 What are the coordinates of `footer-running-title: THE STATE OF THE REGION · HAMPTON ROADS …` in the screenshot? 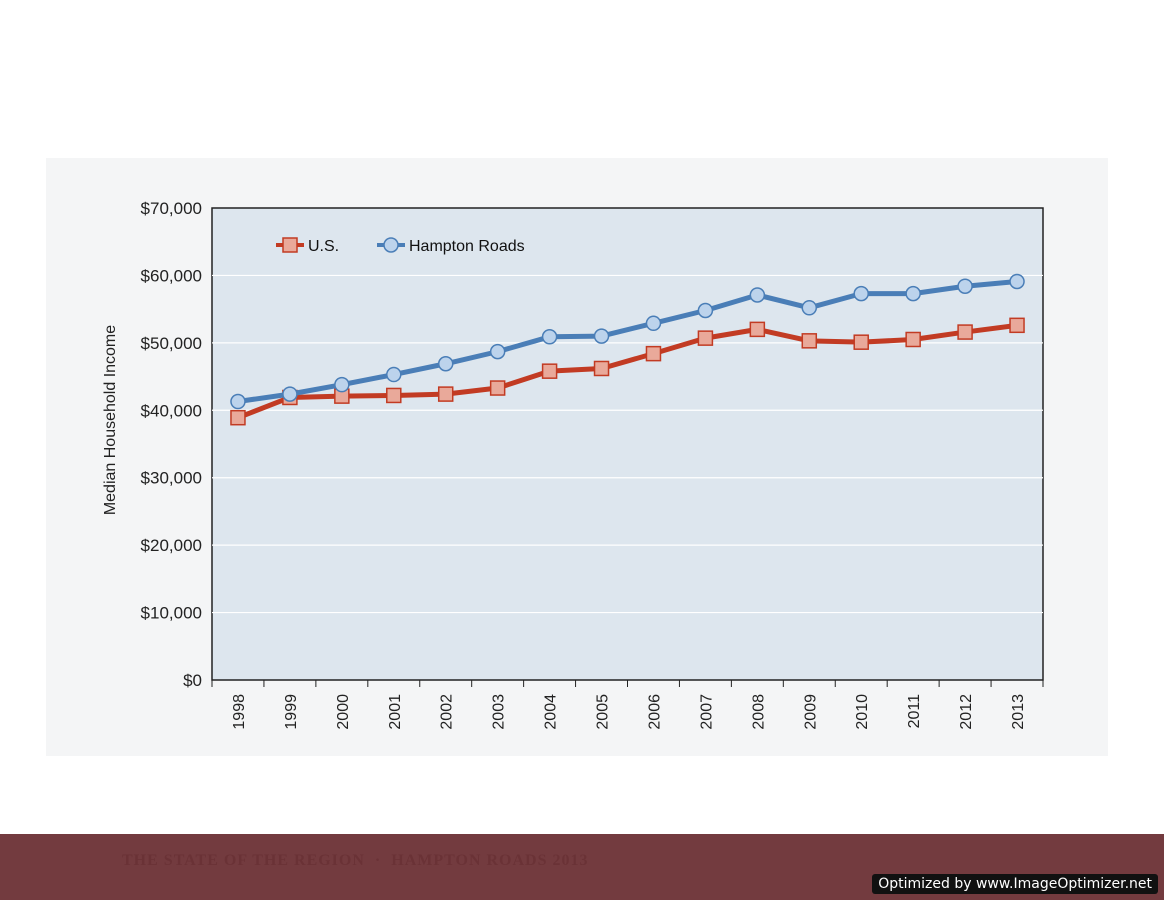 It's located at (355, 860).